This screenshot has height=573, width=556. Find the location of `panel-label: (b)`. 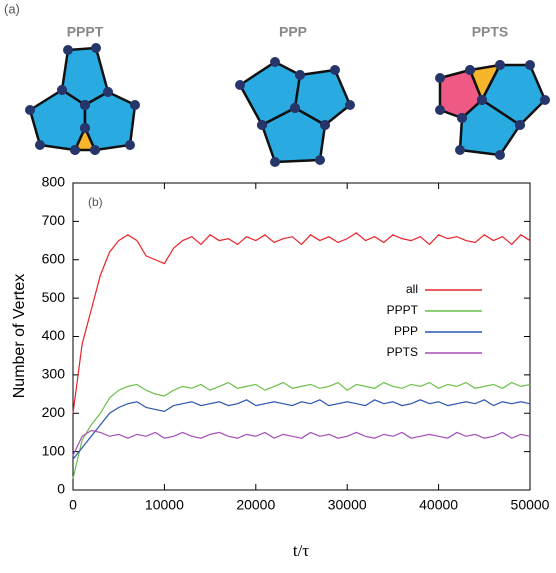

panel-label: (b) is located at coordinates (95, 202).